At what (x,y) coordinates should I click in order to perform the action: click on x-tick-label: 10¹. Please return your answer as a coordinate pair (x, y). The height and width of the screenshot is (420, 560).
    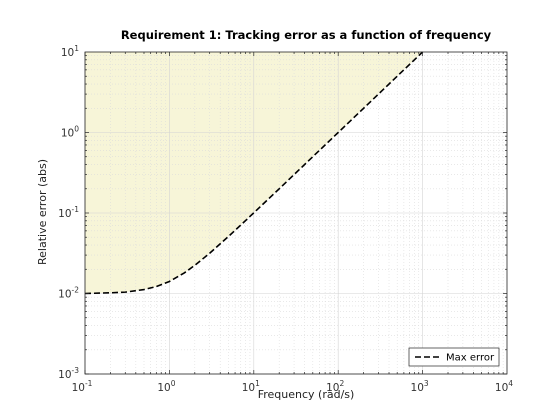
    Looking at the image, I should click on (251, 386).